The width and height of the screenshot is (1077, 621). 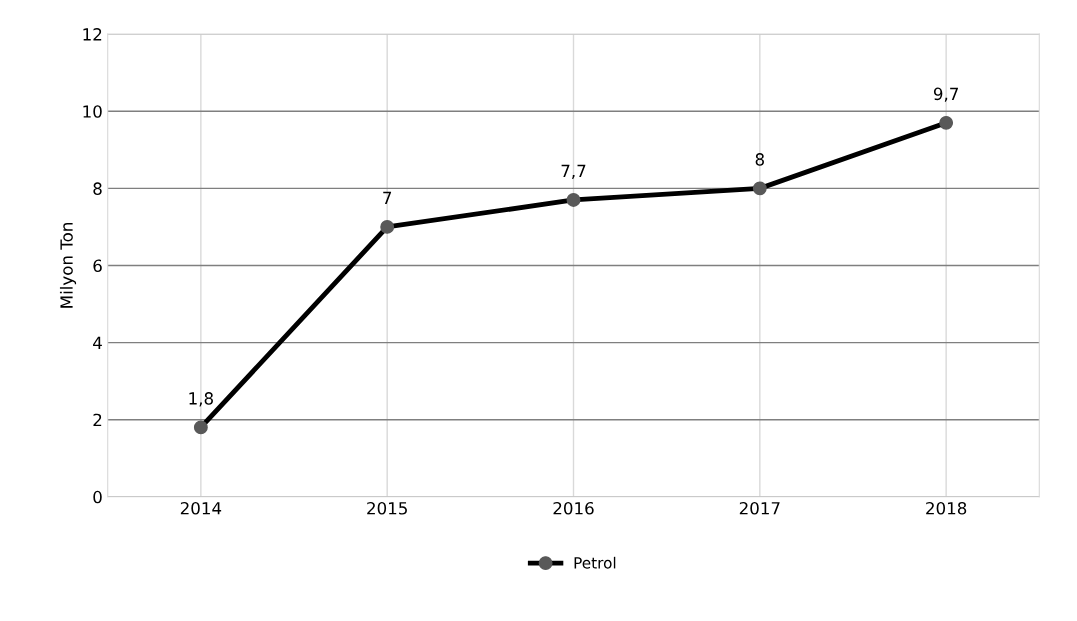 What do you see at coordinates (201, 508) in the screenshot?
I see `x-tick-label: 2014` at bounding box center [201, 508].